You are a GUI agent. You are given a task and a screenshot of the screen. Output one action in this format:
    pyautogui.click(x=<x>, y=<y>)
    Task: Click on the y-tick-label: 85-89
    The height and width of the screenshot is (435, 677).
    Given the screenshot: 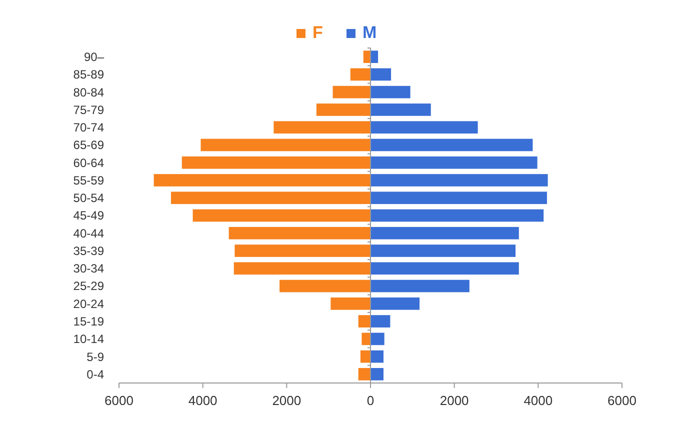 What is the action you would take?
    pyautogui.click(x=88, y=75)
    